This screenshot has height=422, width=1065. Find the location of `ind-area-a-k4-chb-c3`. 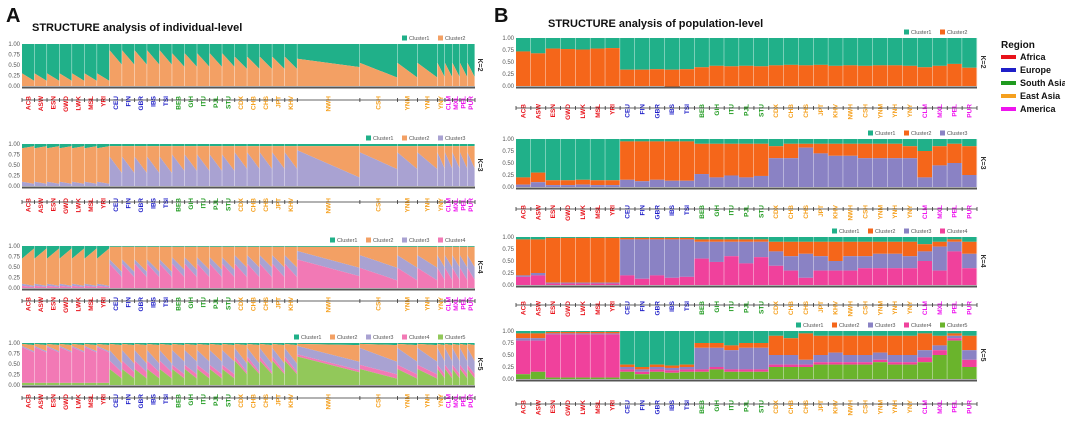

ind-area-a-k4-chb-c3 is located at coordinates (253, 266).